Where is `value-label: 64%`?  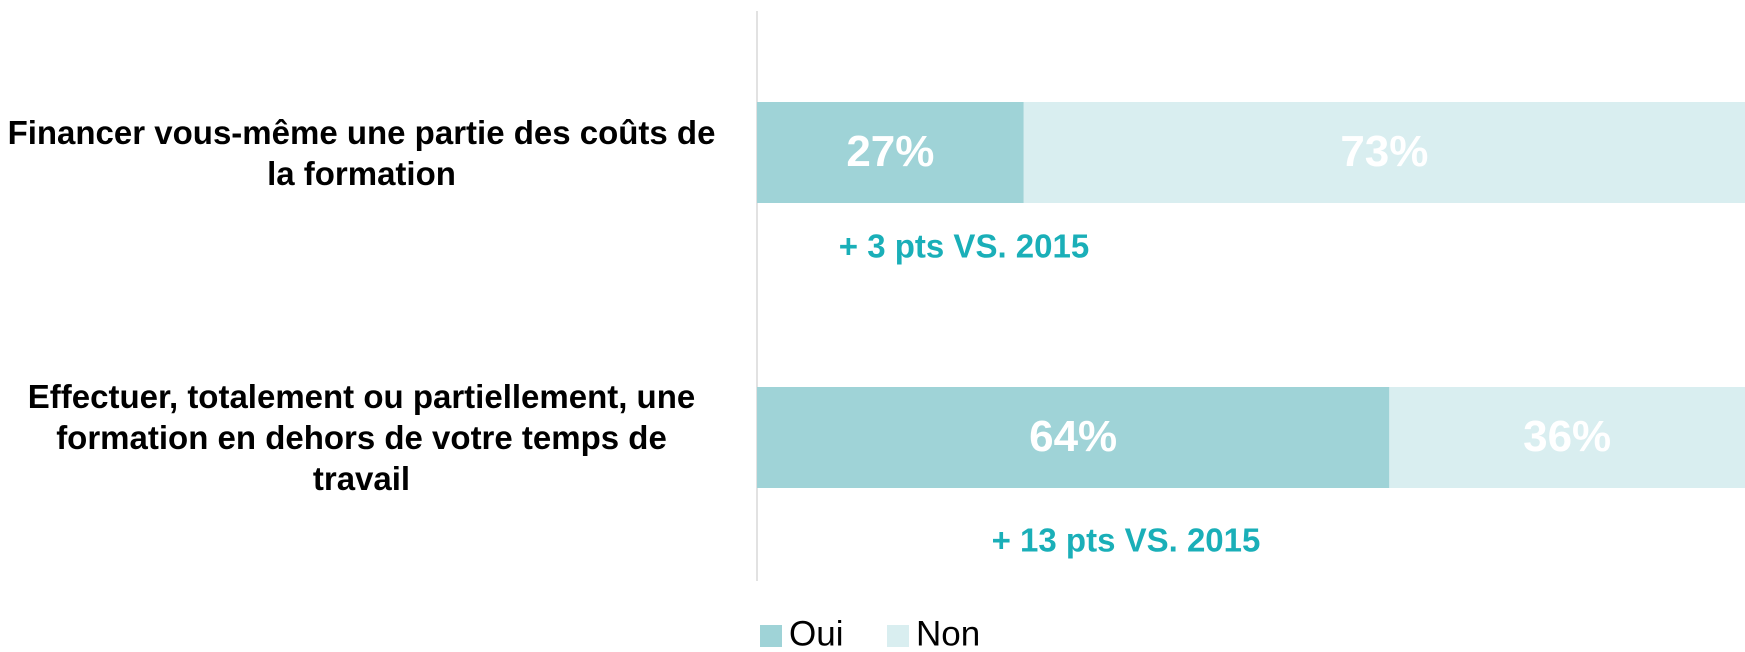 value-label: 64% is located at coordinates (1073, 436).